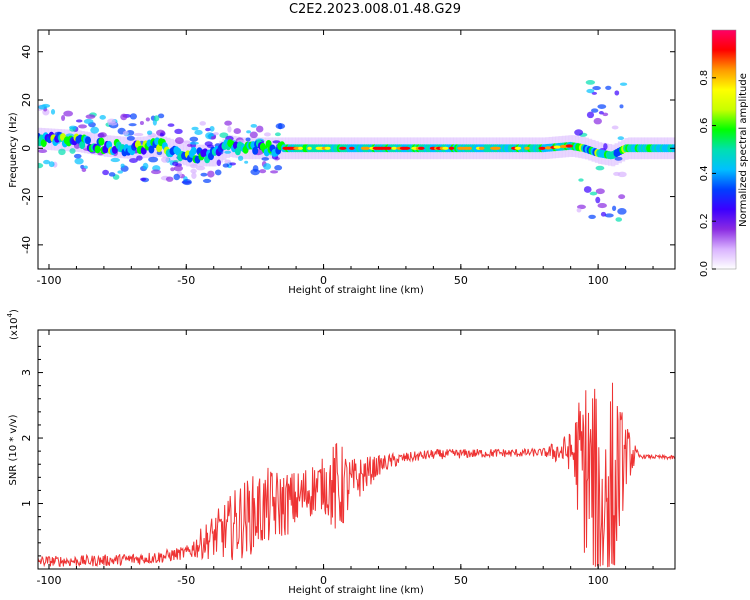  I want to click on spectrogram-ytick-label: 20, so click(26, 100).